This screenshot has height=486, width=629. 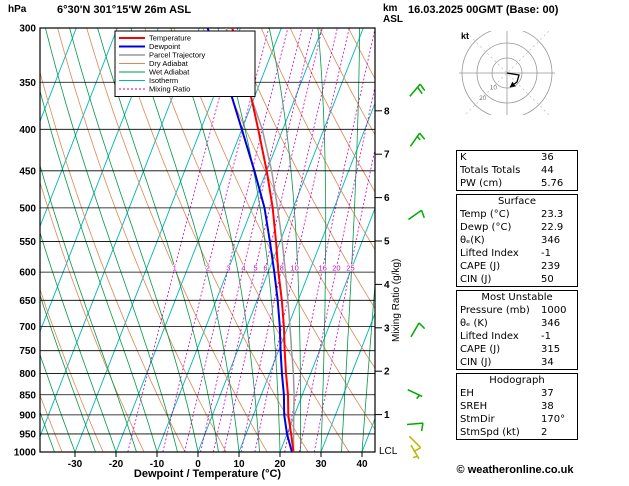 What do you see at coordinates (507, 362) in the screenshot?
I see `stats-row: CIN (J) 34` at bounding box center [507, 362].